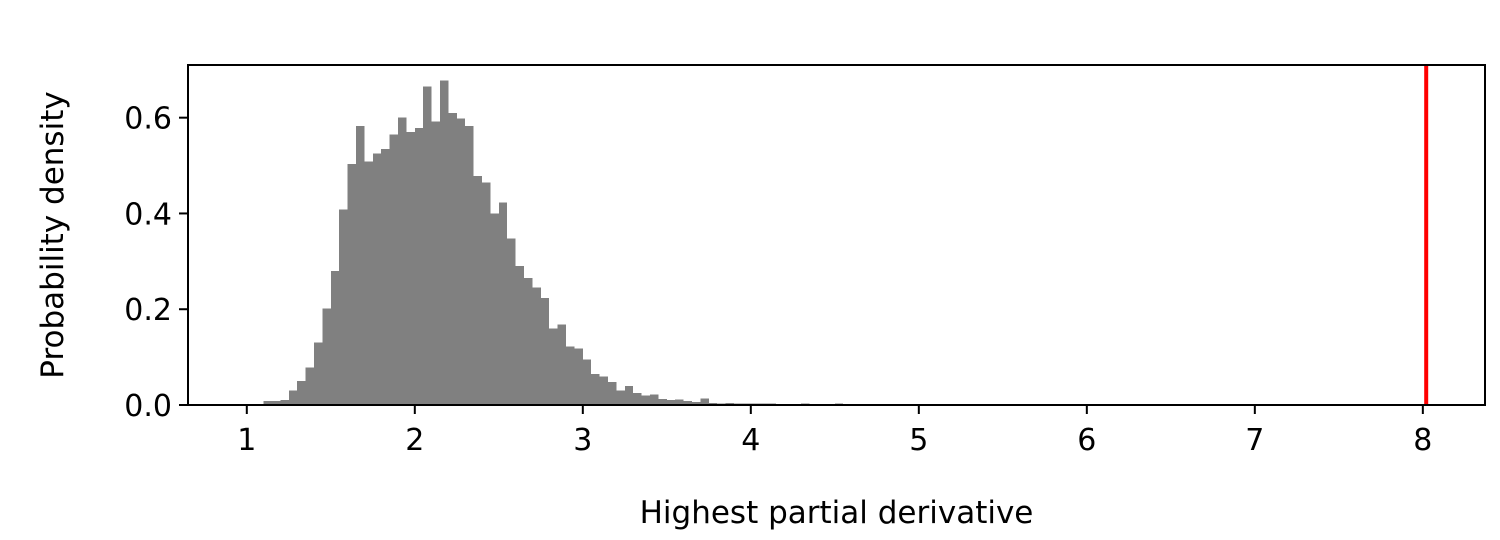  Describe the element at coordinates (53, 234) in the screenshot. I see `y-axis-label: Probability density` at that location.